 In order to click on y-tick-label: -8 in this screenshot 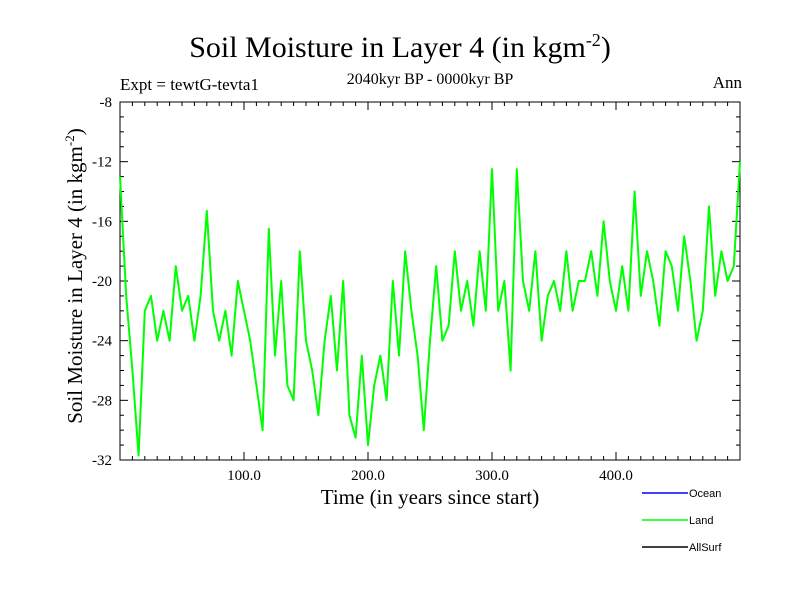, I will do `click(106, 103)`.